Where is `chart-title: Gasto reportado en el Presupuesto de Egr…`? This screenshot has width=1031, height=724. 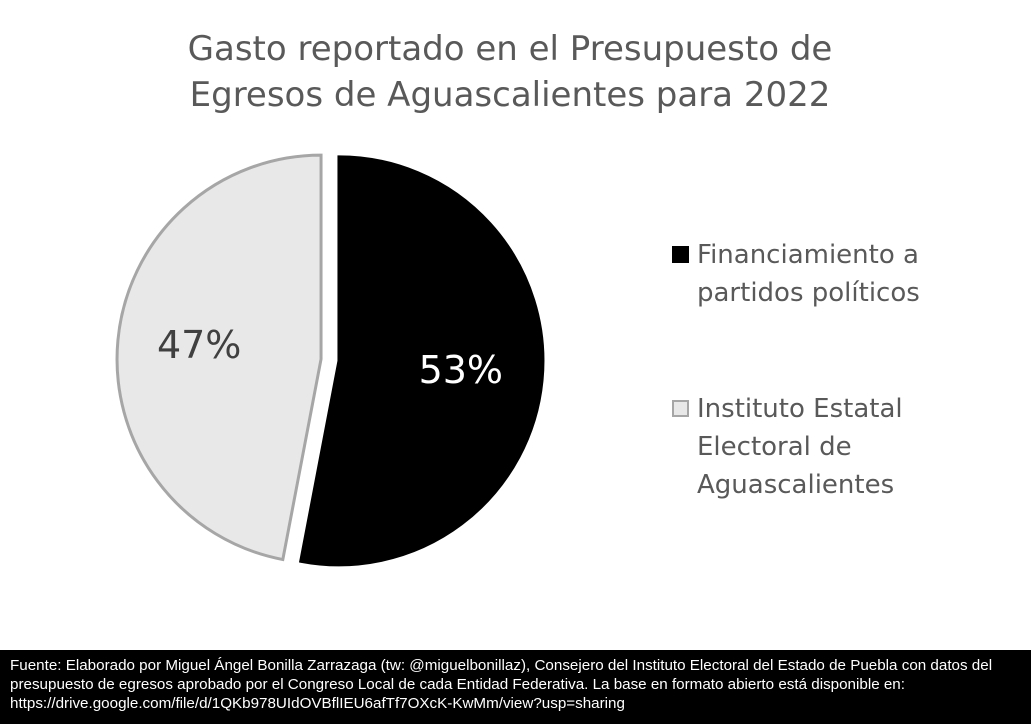
chart-title: Gasto reportado en el Presupuesto de Egr… is located at coordinates (510, 72).